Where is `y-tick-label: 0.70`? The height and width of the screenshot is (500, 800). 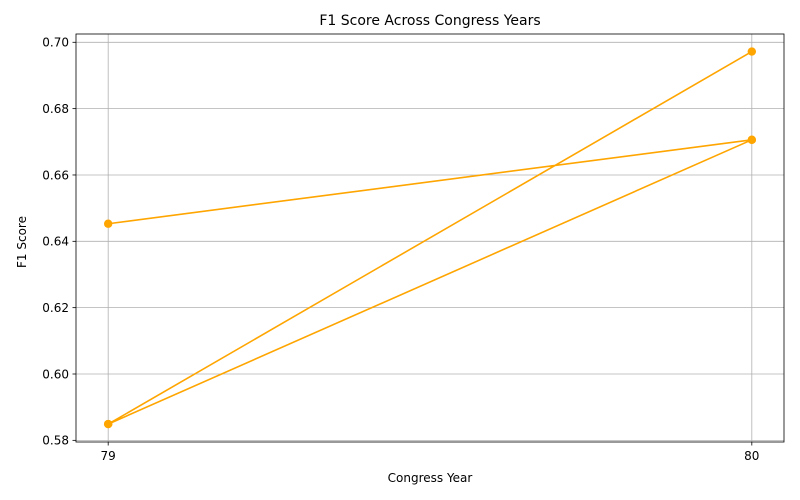 y-tick-label: 0.70 is located at coordinates (55, 43).